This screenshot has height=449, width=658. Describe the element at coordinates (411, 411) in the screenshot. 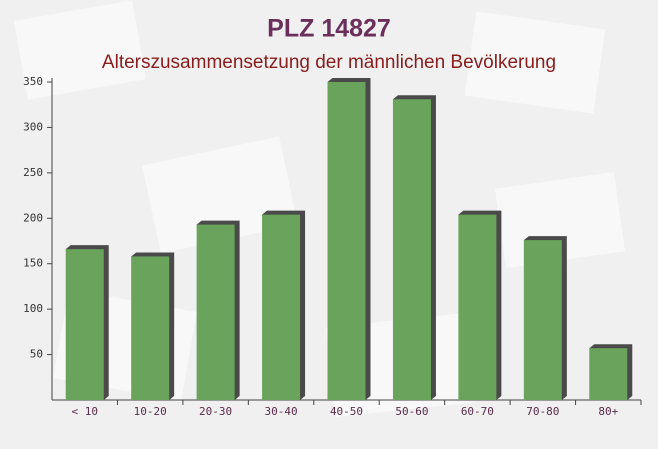

I see `x-tick-label: 50-60` at that location.